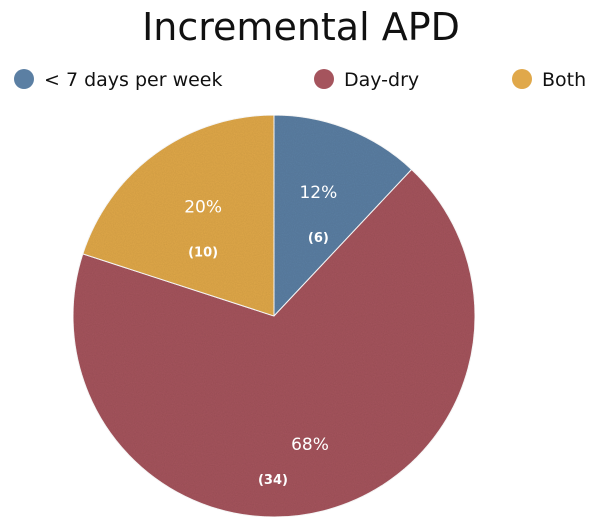 The height and width of the screenshot is (519, 602). I want to click on slice-count-label: (10), so click(203, 252).